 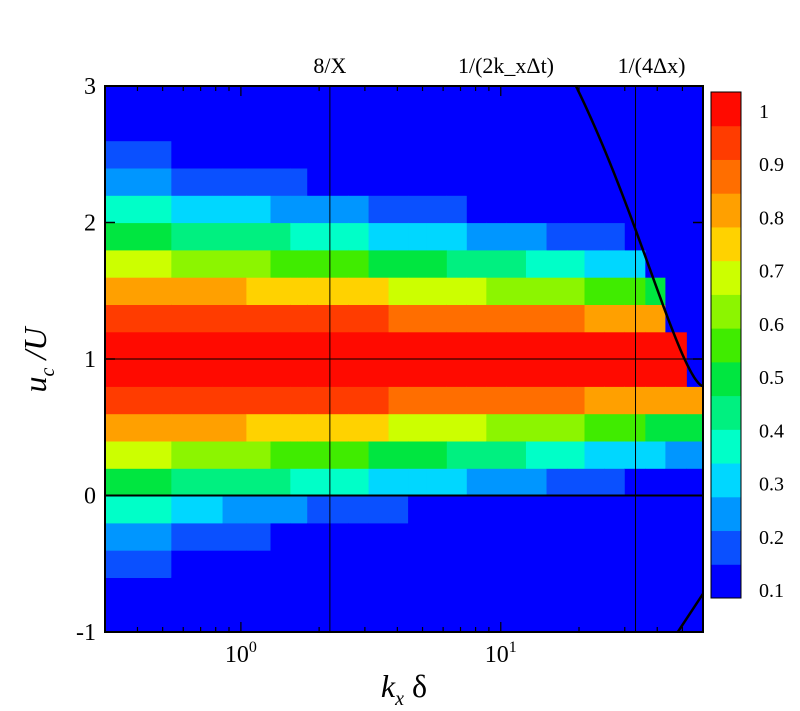 I want to click on y-tick-label: 2, so click(x=90, y=224).